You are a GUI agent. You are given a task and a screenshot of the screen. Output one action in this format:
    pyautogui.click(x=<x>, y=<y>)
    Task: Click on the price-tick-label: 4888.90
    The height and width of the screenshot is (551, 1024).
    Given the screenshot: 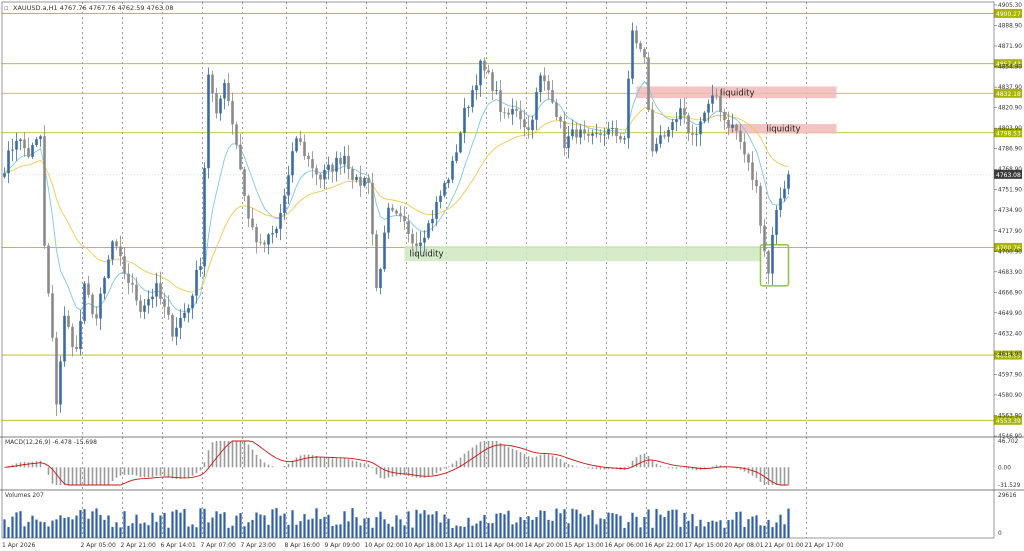 What is the action you would take?
    pyautogui.click(x=1010, y=27)
    